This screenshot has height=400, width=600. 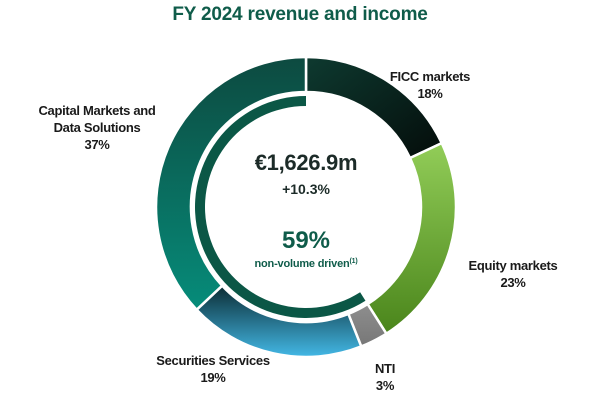 What do you see at coordinates (385, 368) in the screenshot?
I see `label-nti-name: NTI` at bounding box center [385, 368].